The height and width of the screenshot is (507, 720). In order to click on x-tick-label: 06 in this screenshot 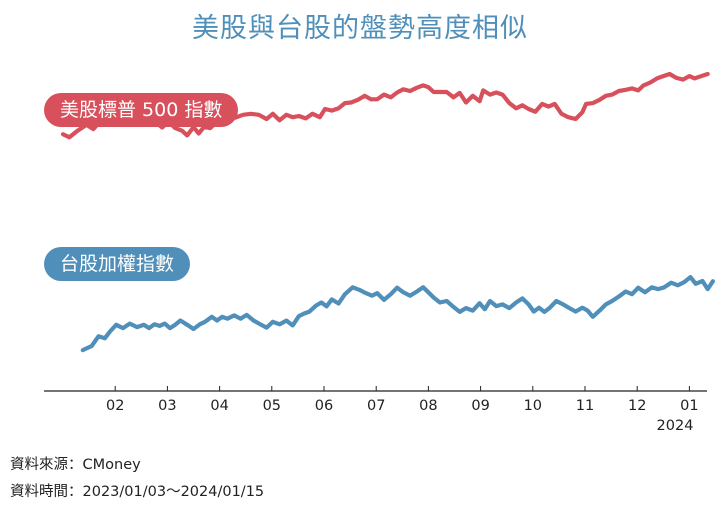, I will do `click(324, 406)`.